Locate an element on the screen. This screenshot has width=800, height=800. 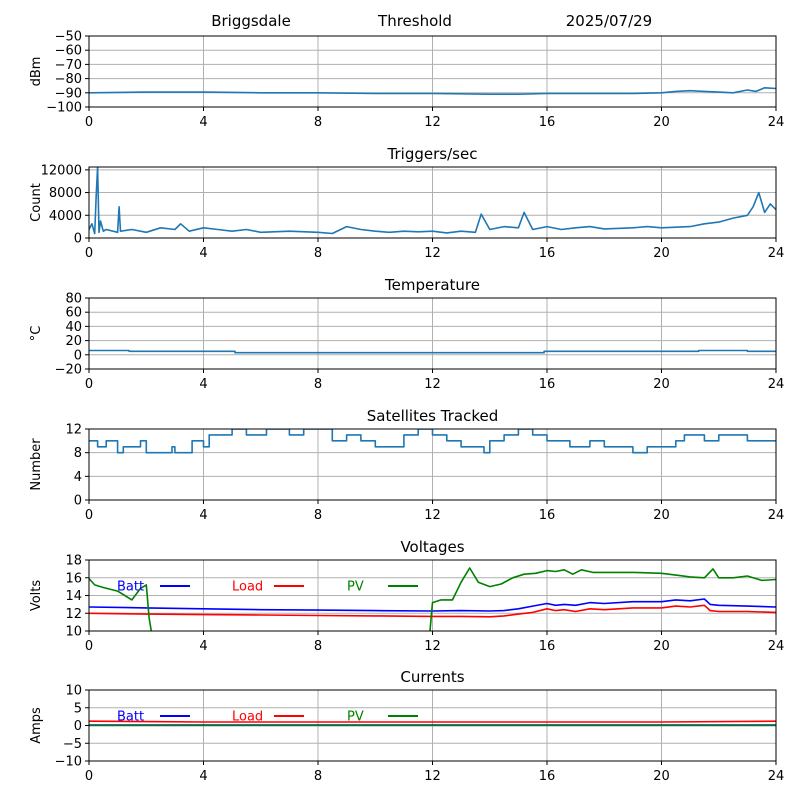
y-axis-label: Amps is located at coordinates (36, 725).